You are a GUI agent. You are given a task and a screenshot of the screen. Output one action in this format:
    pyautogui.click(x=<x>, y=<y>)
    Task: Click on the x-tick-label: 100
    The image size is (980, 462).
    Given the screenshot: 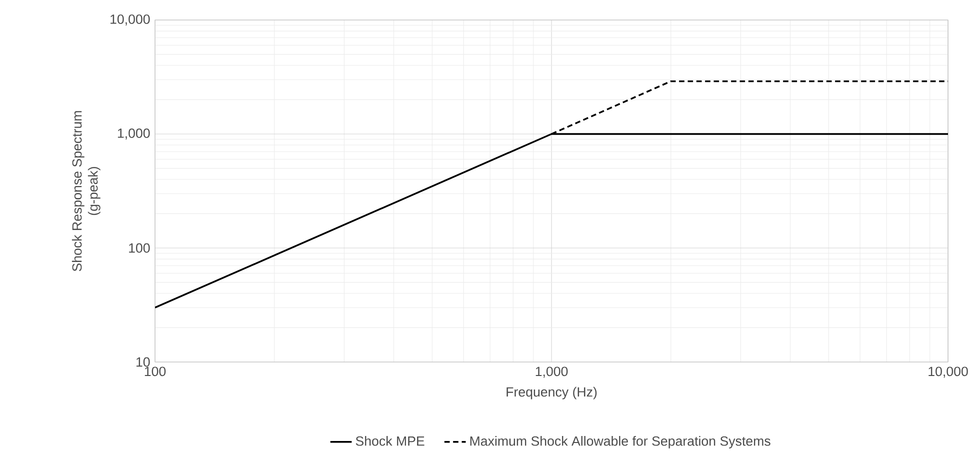 What is the action you would take?
    pyautogui.click(x=155, y=371)
    